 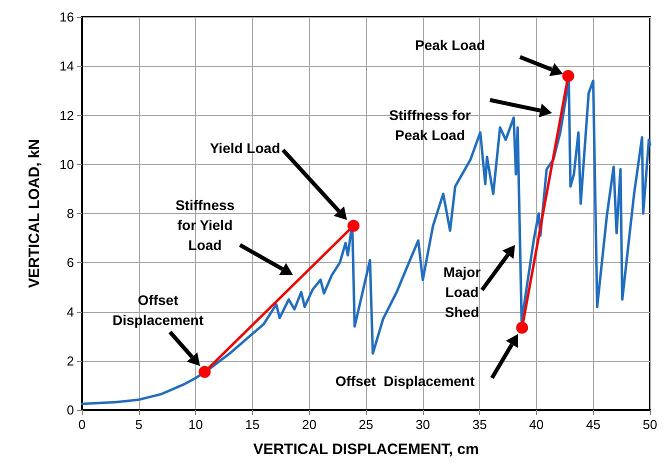 What do you see at coordinates (70, 262) in the screenshot?
I see `y-tick-label: 6` at bounding box center [70, 262].